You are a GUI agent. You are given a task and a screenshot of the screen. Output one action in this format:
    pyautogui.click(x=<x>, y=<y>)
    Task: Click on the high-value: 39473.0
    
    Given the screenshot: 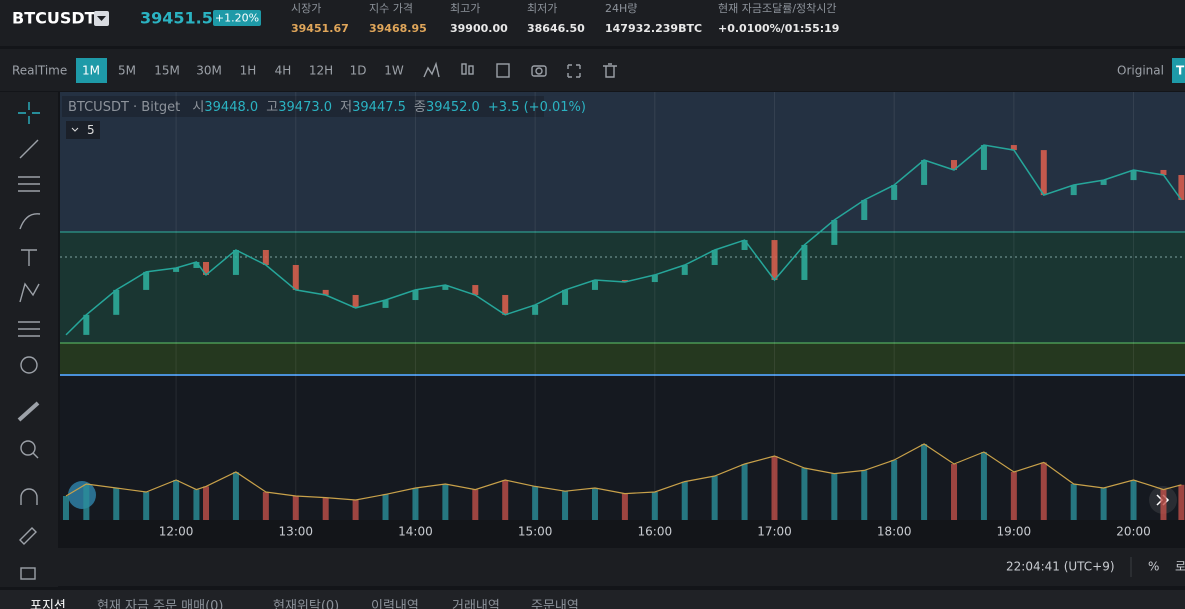 What is the action you would take?
    pyautogui.click(x=305, y=107)
    